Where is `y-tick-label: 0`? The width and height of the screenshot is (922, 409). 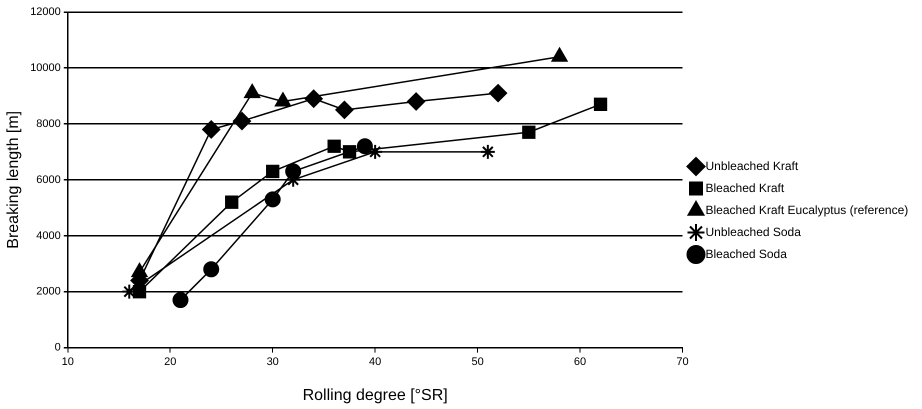
y-tick-label: 0 is located at coordinates (57, 348).